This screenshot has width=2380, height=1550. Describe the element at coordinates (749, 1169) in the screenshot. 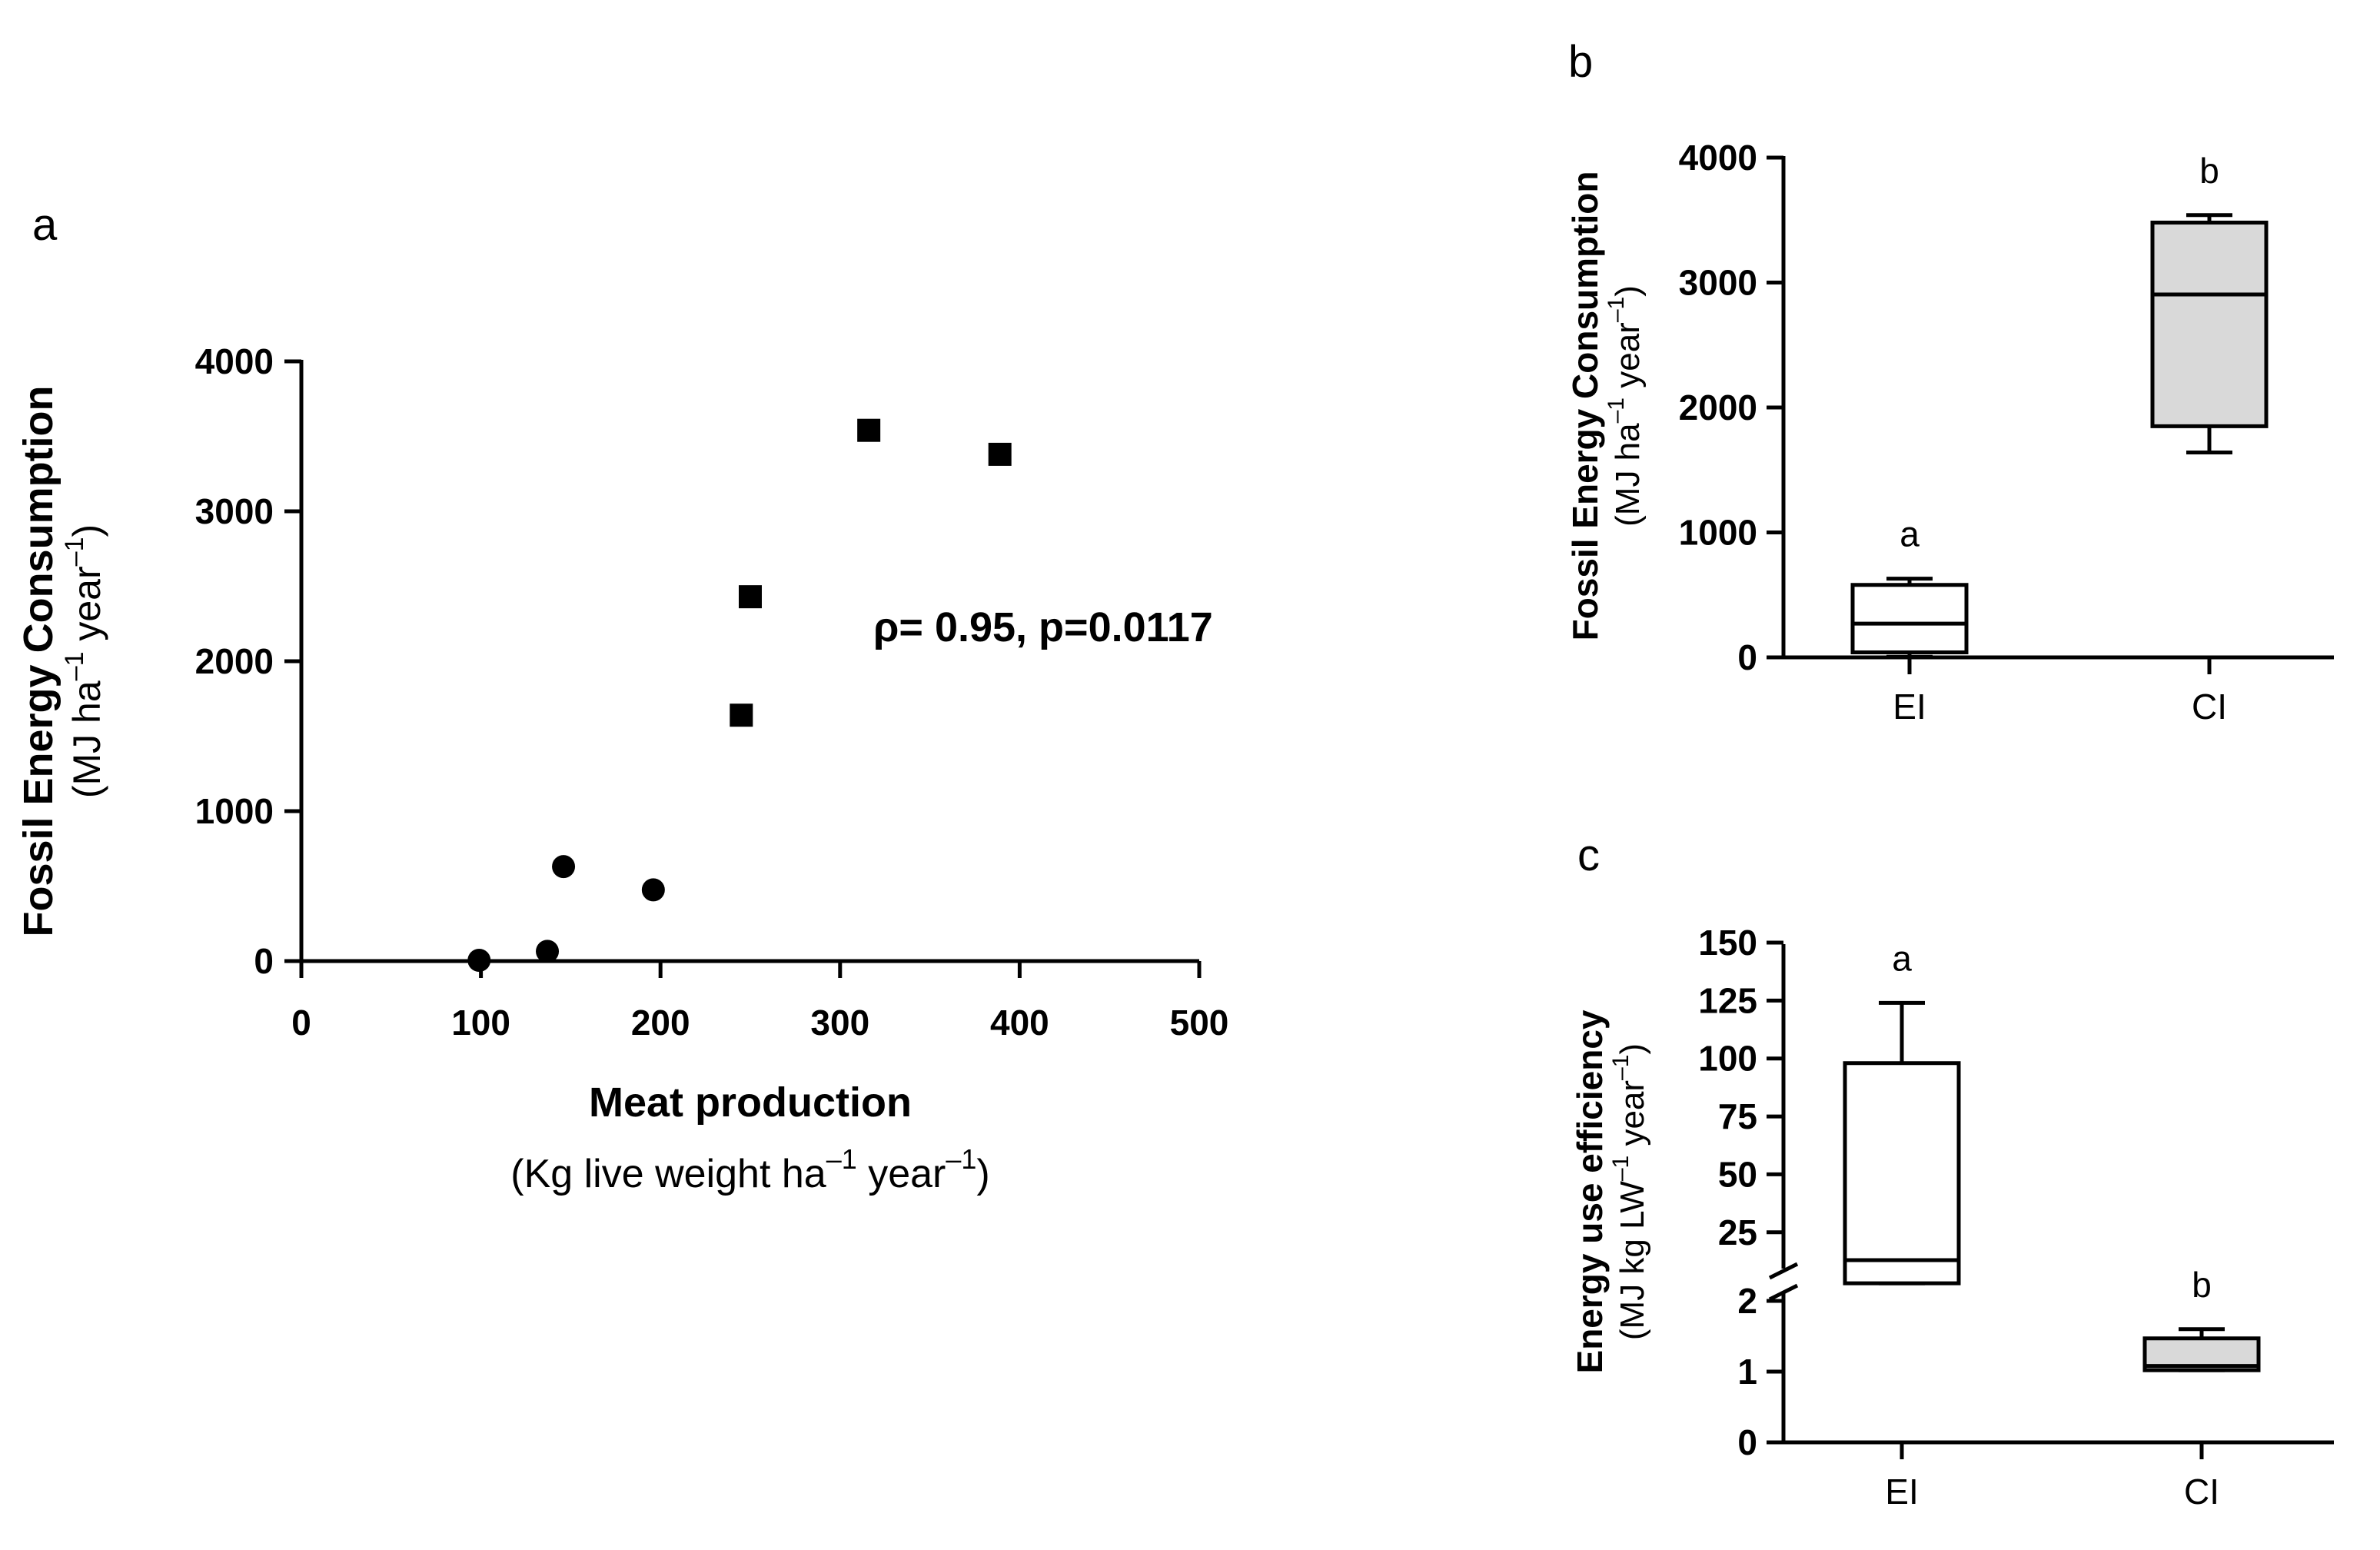

I see `panel-a-x-units: (Kg live weight ha–1 year–1)` at that location.